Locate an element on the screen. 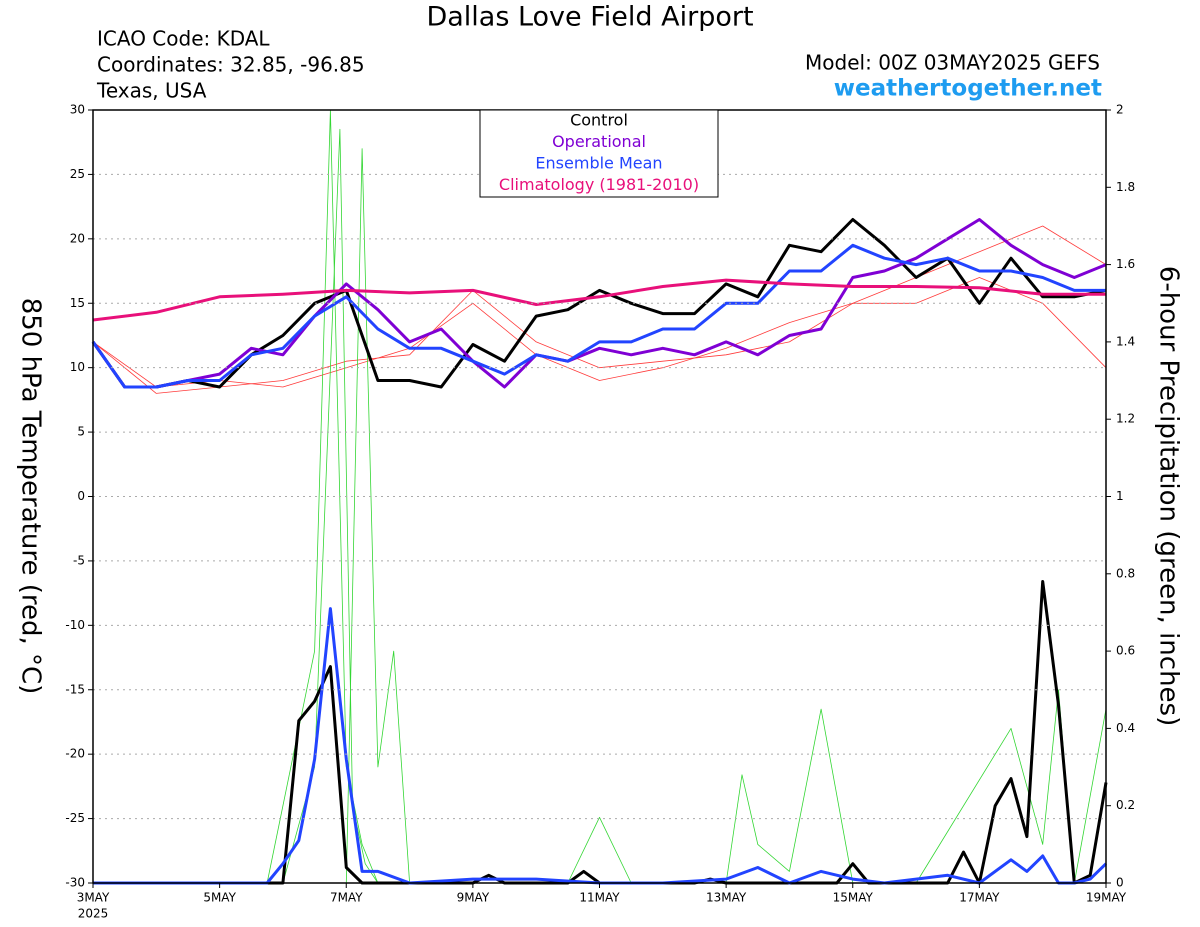 The height and width of the screenshot is (927, 1200). y2-tick-label: 0.6 is located at coordinates (1125, 651).